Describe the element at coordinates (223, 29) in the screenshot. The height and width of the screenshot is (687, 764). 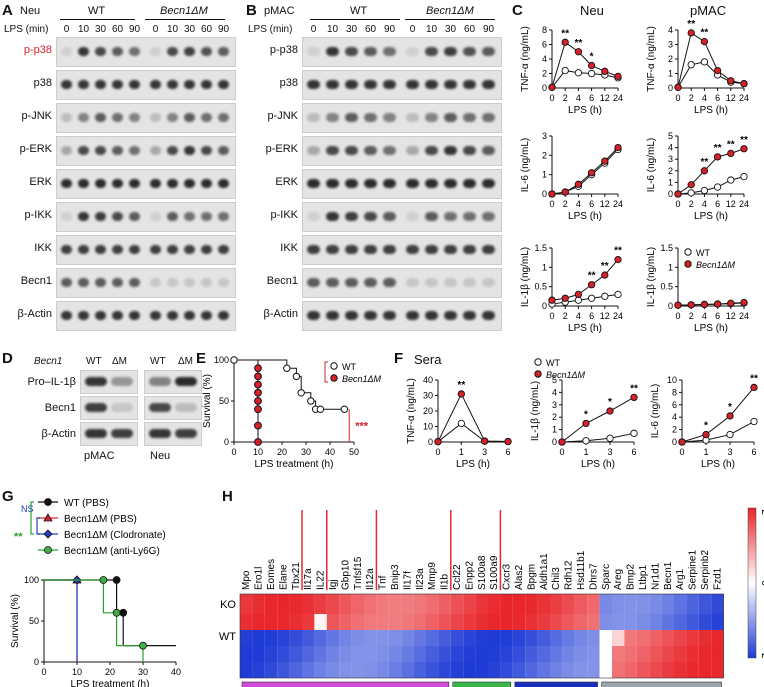
I see `timepoint-label: 90` at that location.